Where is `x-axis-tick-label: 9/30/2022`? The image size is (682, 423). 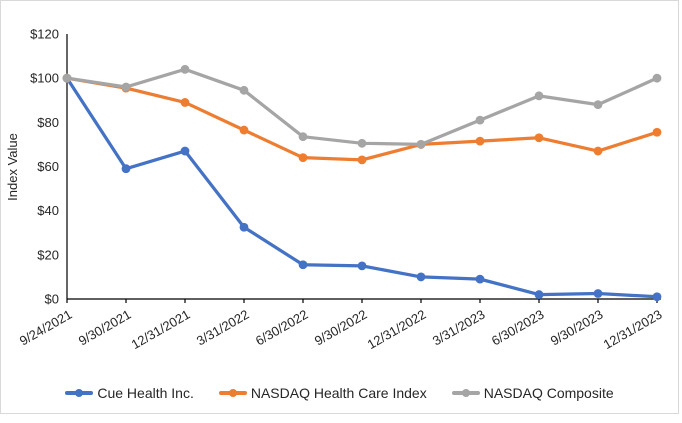
x-axis-tick-label: 9/30/2022 is located at coordinates (341, 328).